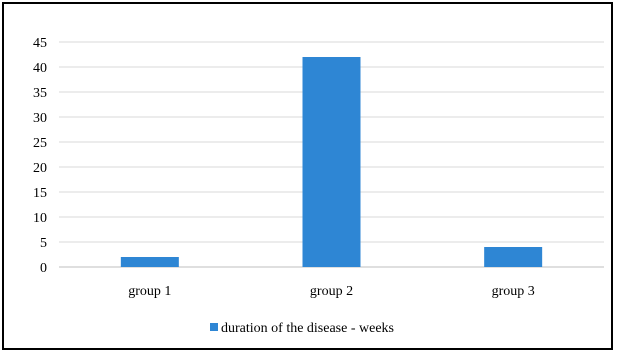 The width and height of the screenshot is (617, 354). What do you see at coordinates (43, 243) in the screenshot?
I see `y-tick-label: 5` at bounding box center [43, 243].